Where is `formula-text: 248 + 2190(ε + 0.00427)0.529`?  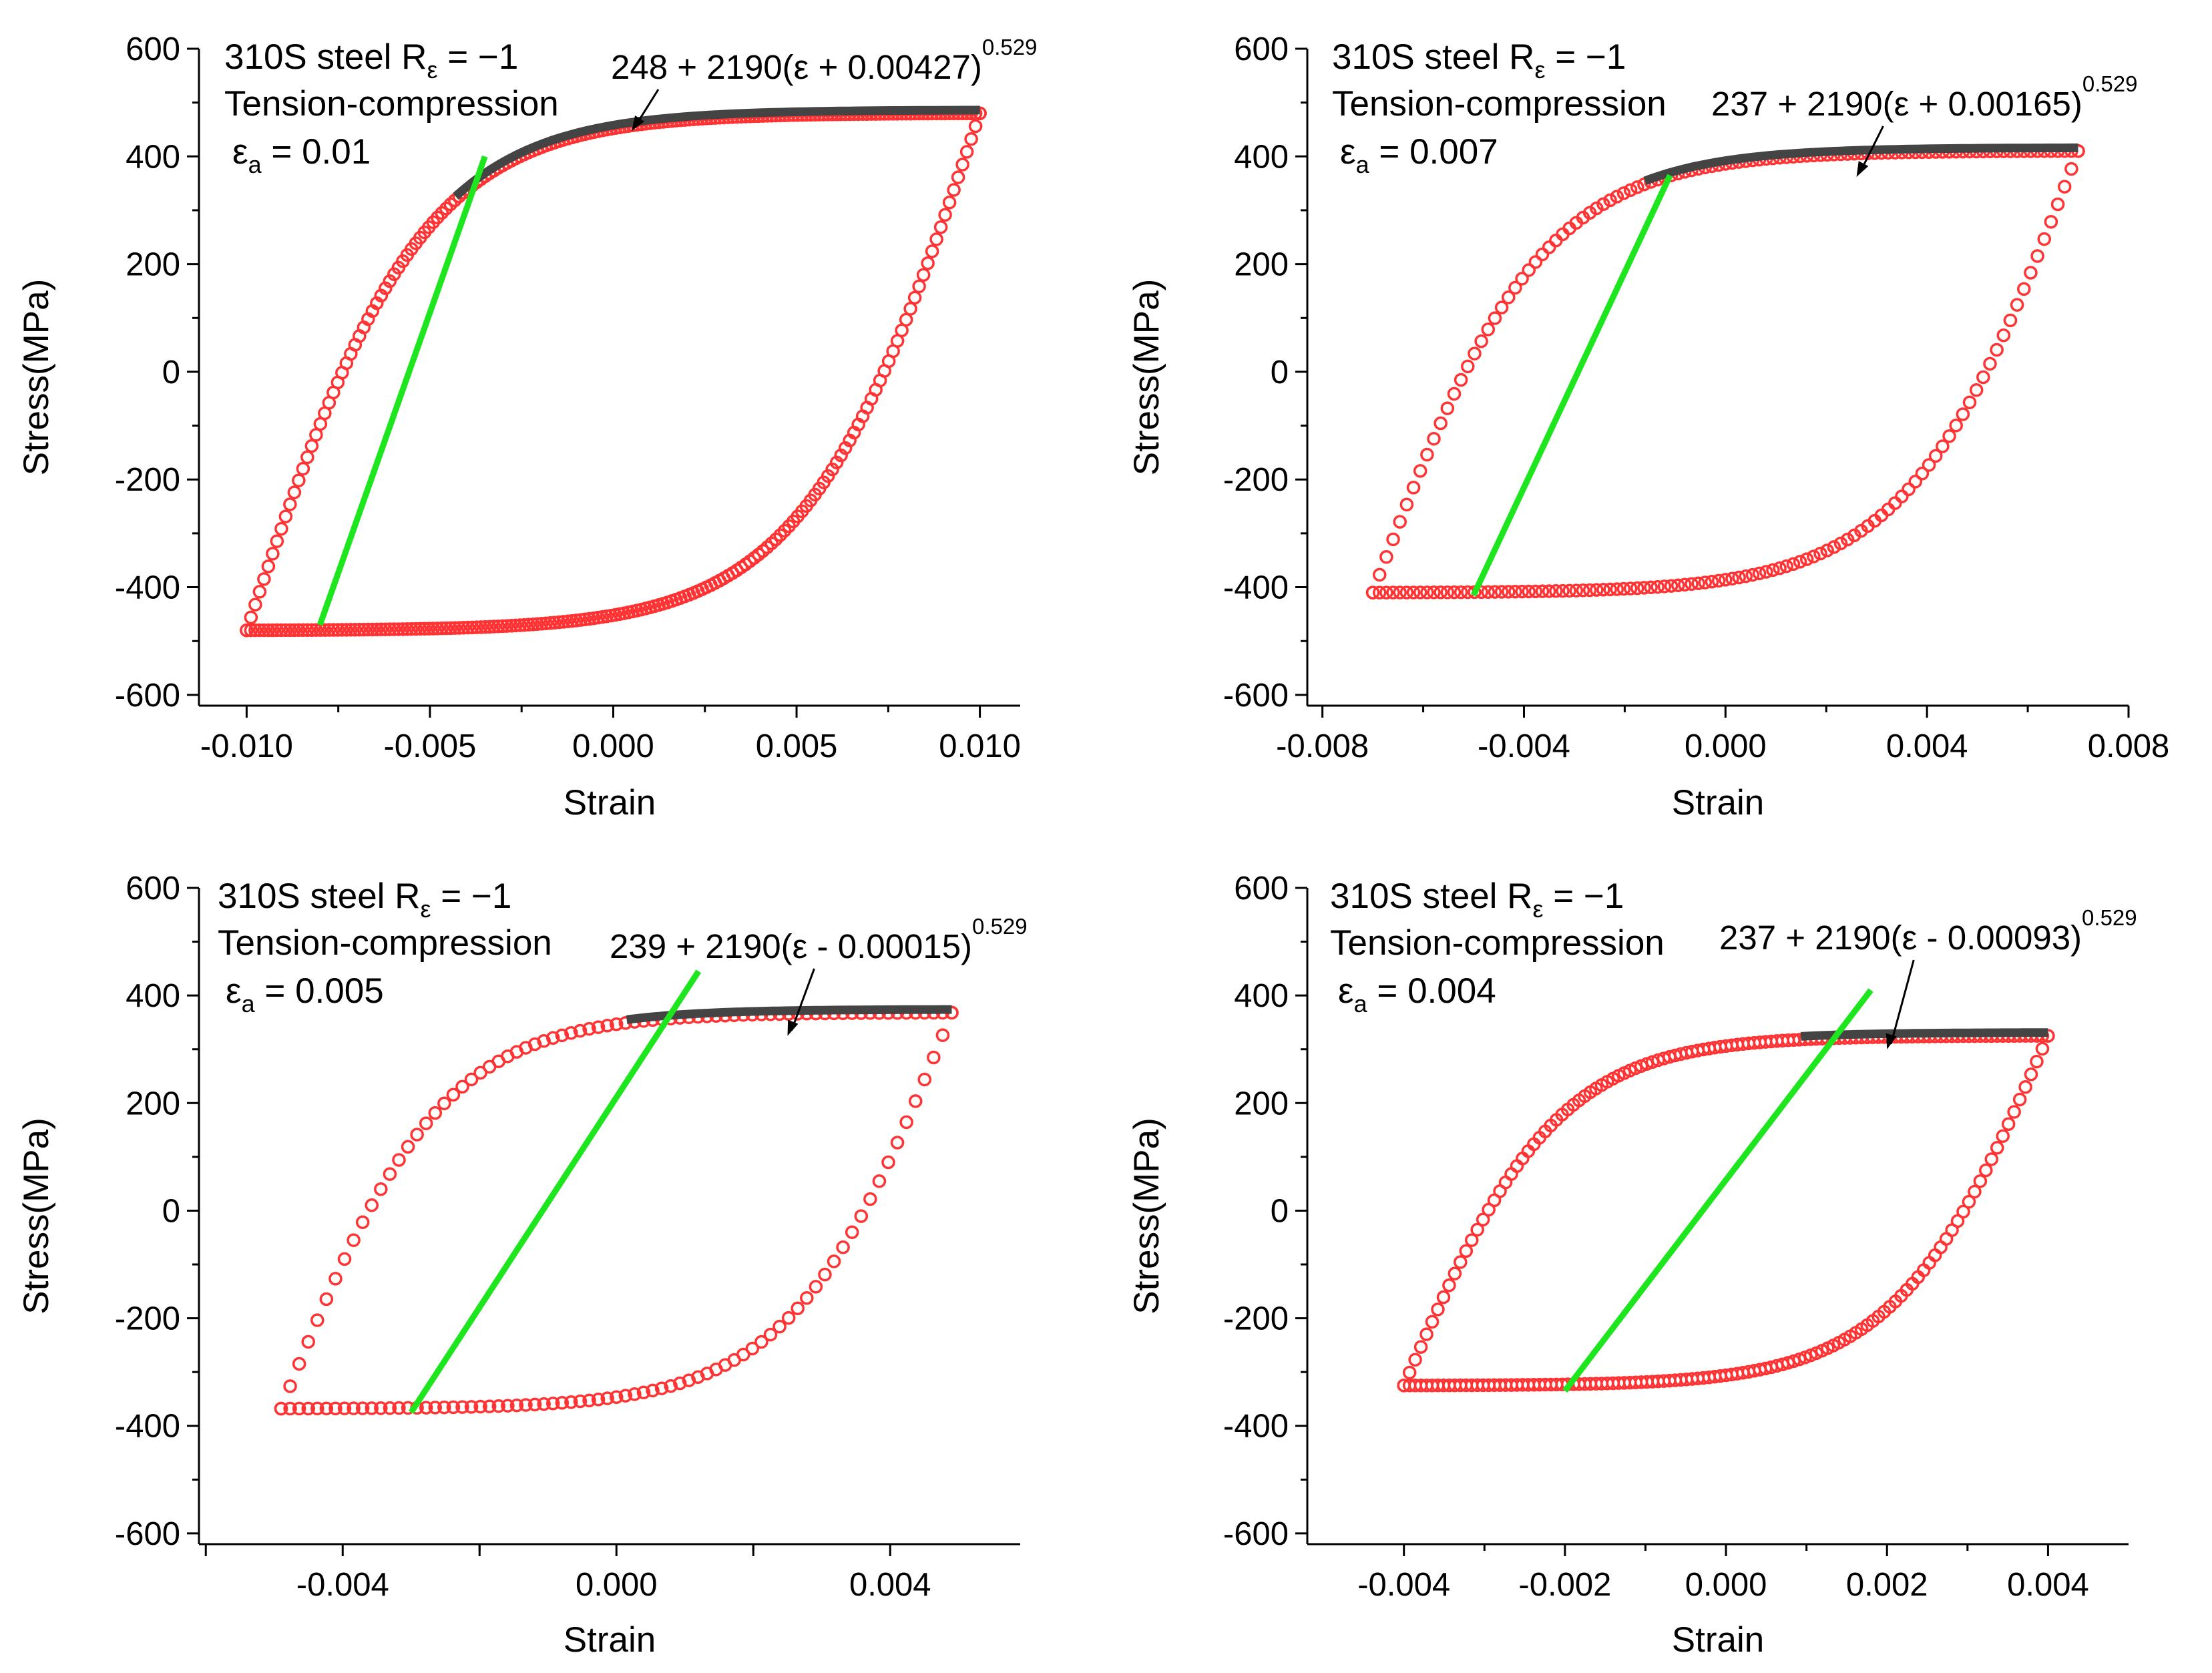
formula-text: 248 + 2190(ε + 0.00427)0.529 is located at coordinates (824, 60).